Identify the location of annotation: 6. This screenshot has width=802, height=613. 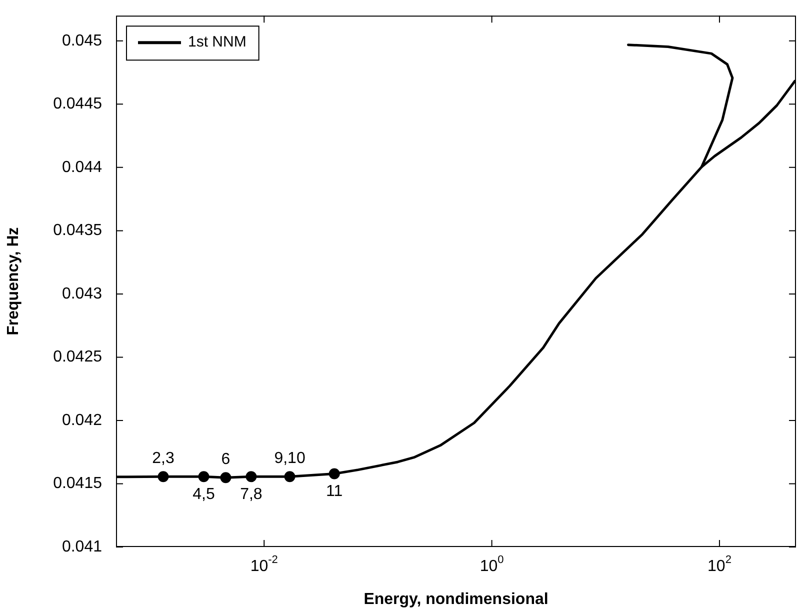
(225, 459).